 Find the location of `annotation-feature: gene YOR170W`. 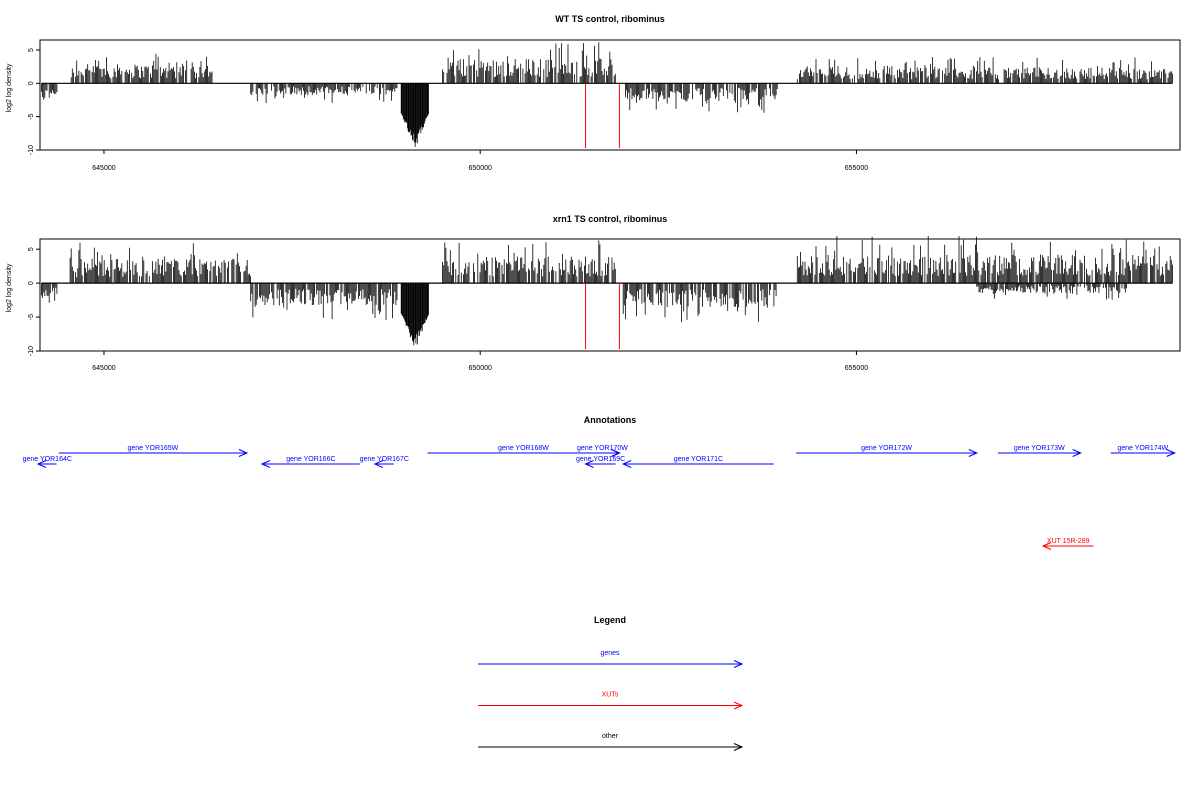

annotation-feature: gene YOR170W is located at coordinates (602, 451).